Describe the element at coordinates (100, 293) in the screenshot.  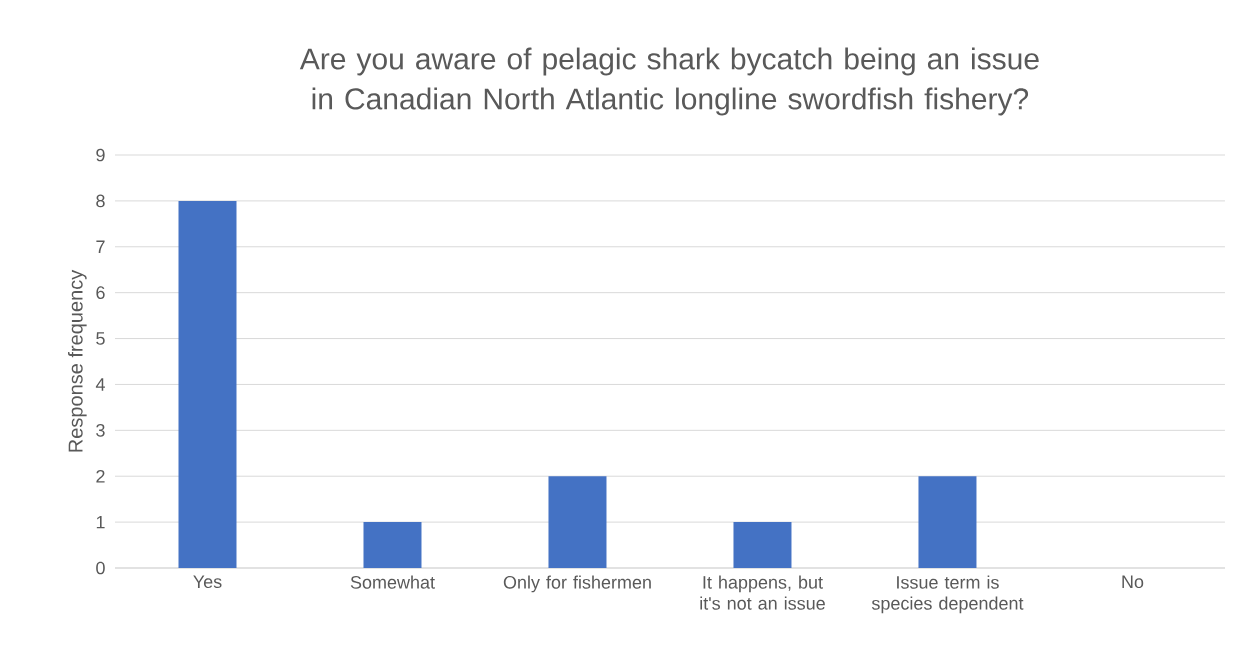
I see `y-tick-label: 6` at that location.